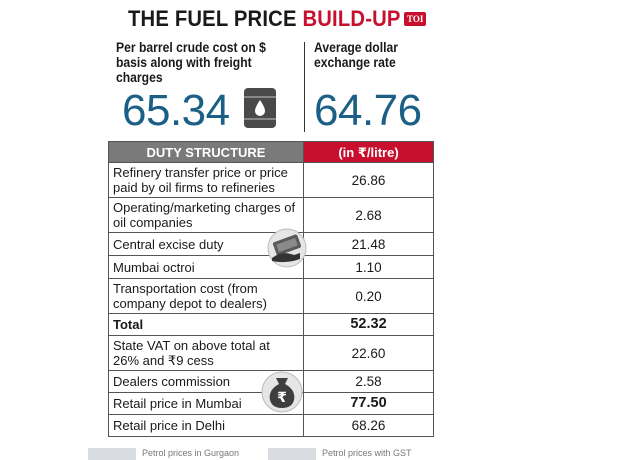 Image resolution: width=620 pixels, height=460 pixels. I want to click on row-item: Total, so click(206, 324).